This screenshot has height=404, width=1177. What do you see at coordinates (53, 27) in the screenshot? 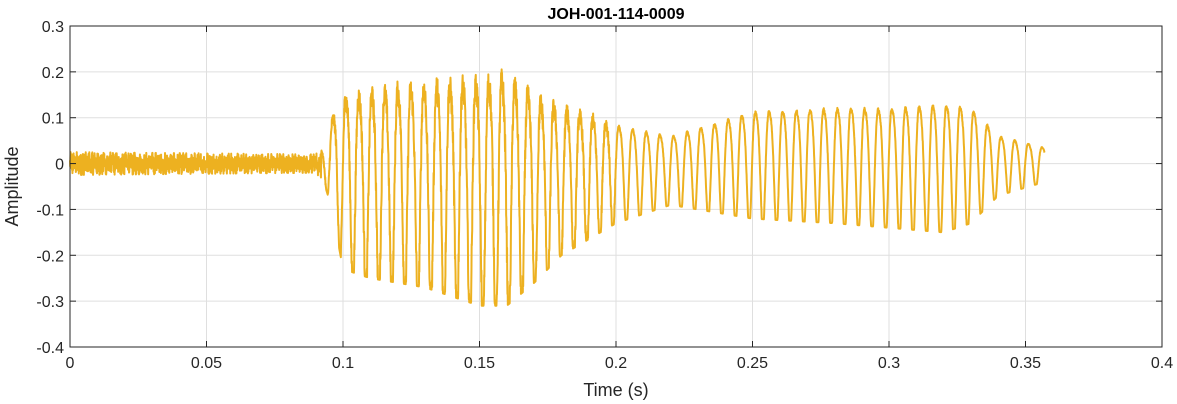
I see `y-tick-label: 0.3` at bounding box center [53, 27].